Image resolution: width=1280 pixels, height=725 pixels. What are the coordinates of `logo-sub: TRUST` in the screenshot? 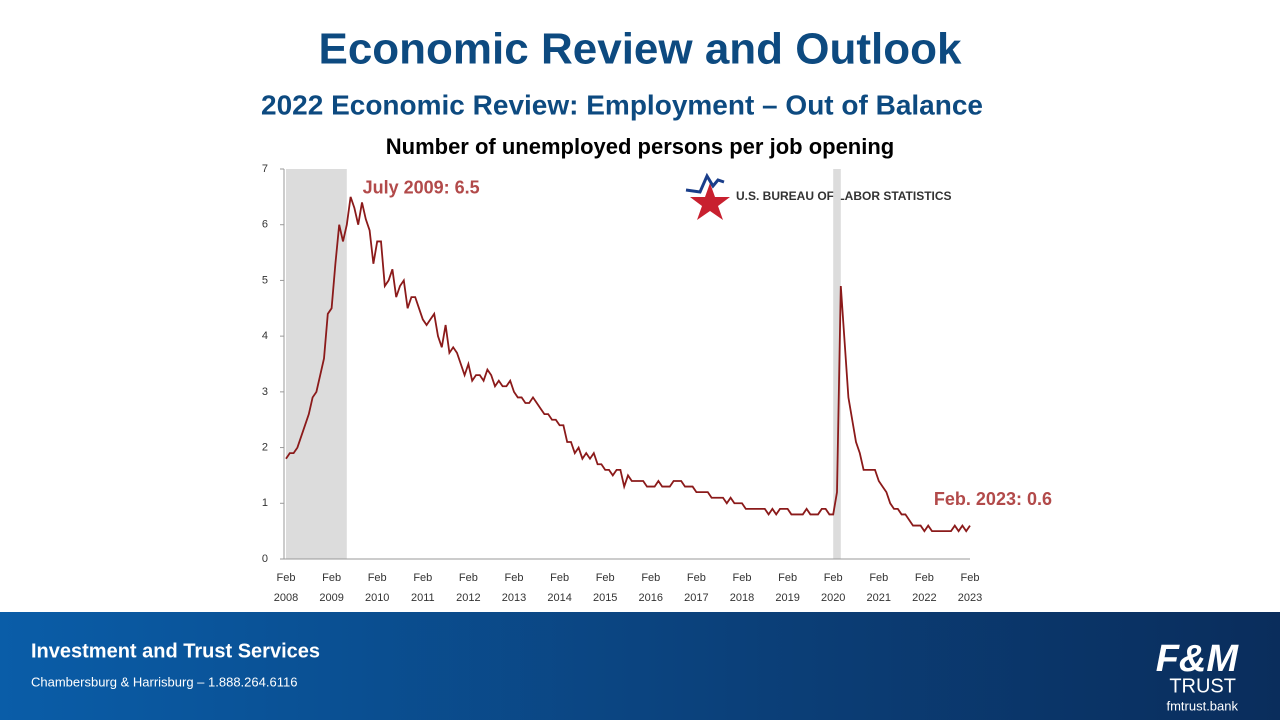 It's located at (1202, 686).